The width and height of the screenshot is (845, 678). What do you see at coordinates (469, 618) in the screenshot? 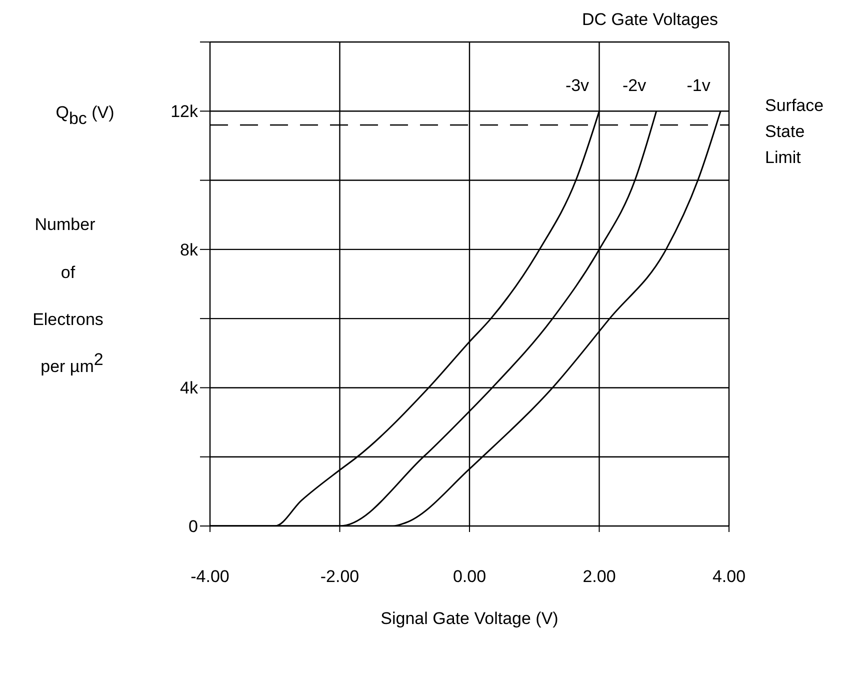
I see `x-axis-title: Signal Gate Voltage (V)` at bounding box center [469, 618].